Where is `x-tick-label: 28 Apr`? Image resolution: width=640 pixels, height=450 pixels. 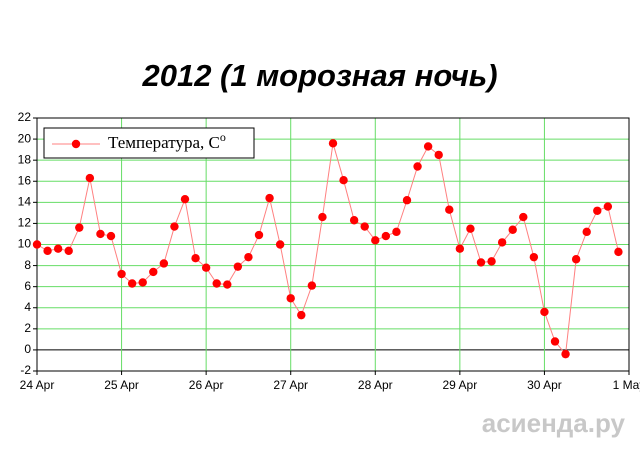 x-tick-label: 28 Apr is located at coordinates (375, 385).